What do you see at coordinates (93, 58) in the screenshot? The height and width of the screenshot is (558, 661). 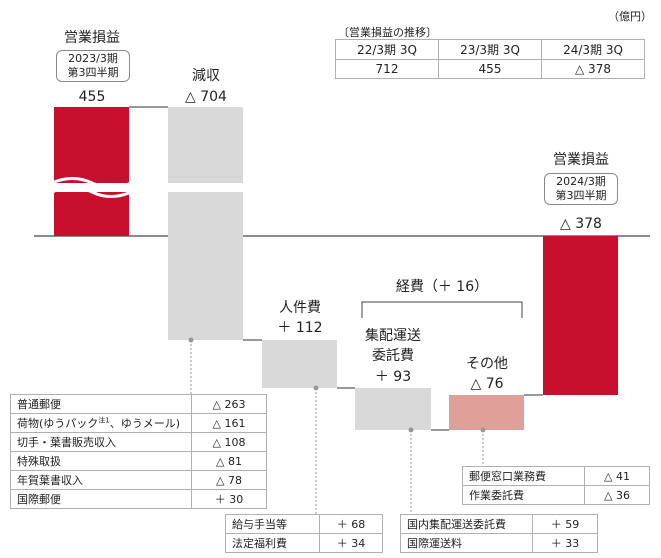 I see `start-period-line1: 2023/3期` at bounding box center [93, 58].